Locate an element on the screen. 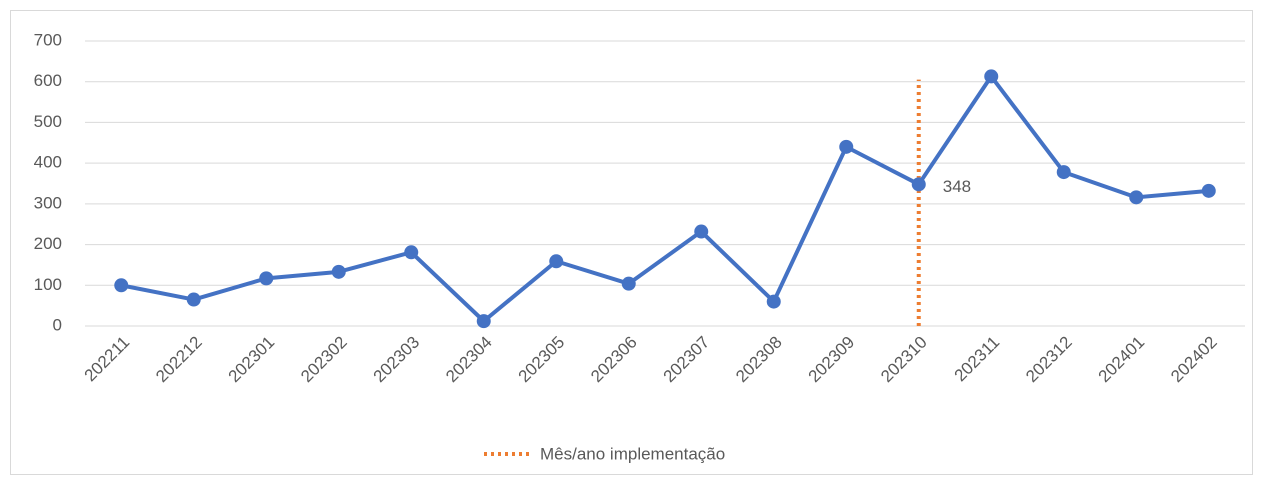 This screenshot has width=1263, height=485. y-tick-label: 600 is located at coordinates (48, 80).